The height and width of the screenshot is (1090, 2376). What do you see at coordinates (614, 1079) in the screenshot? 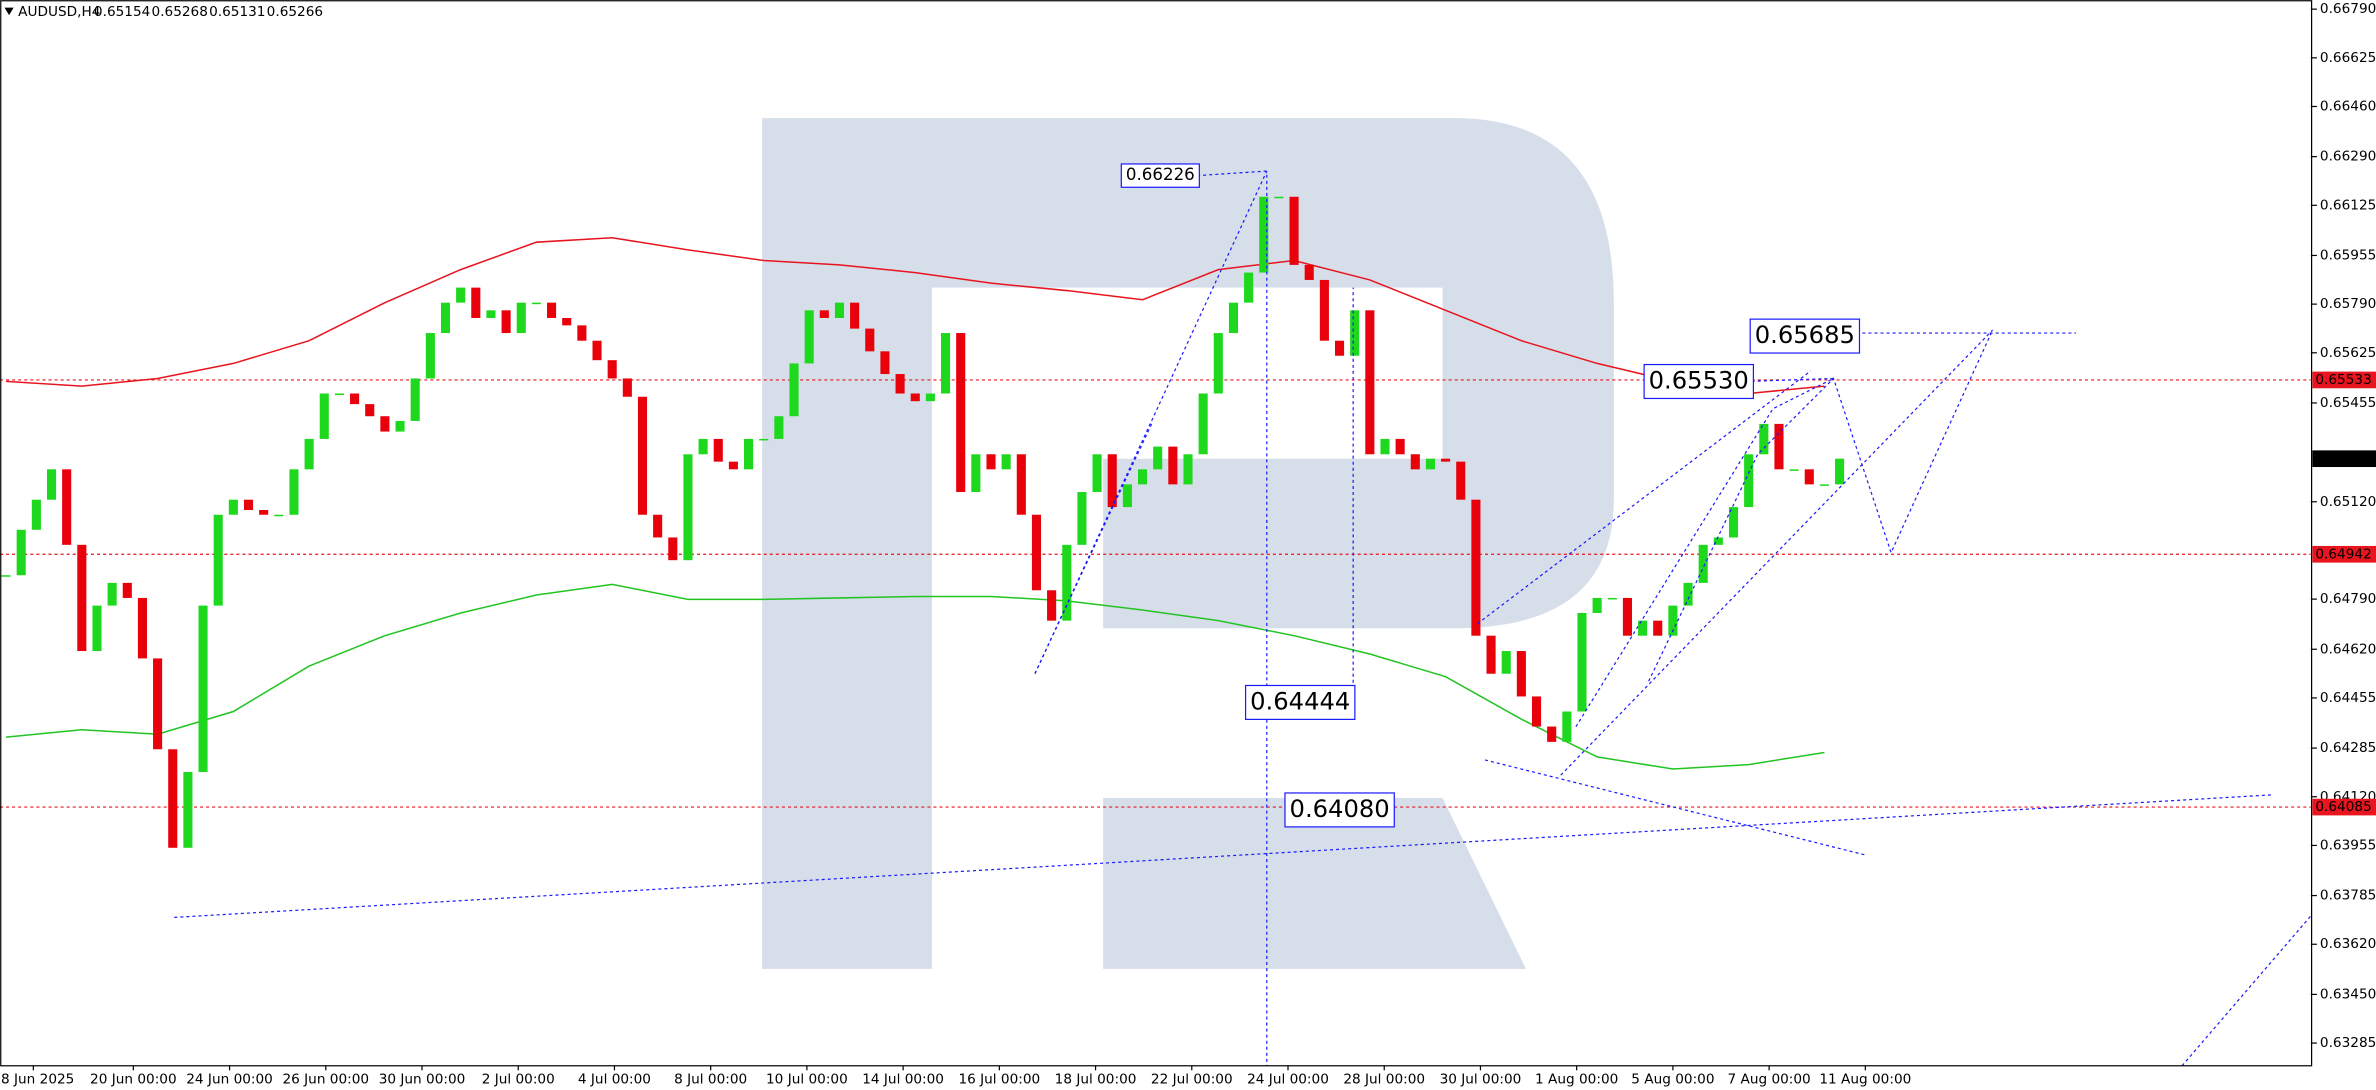
I see `x-tick-label: 4 Jul 00:00` at bounding box center [614, 1079].